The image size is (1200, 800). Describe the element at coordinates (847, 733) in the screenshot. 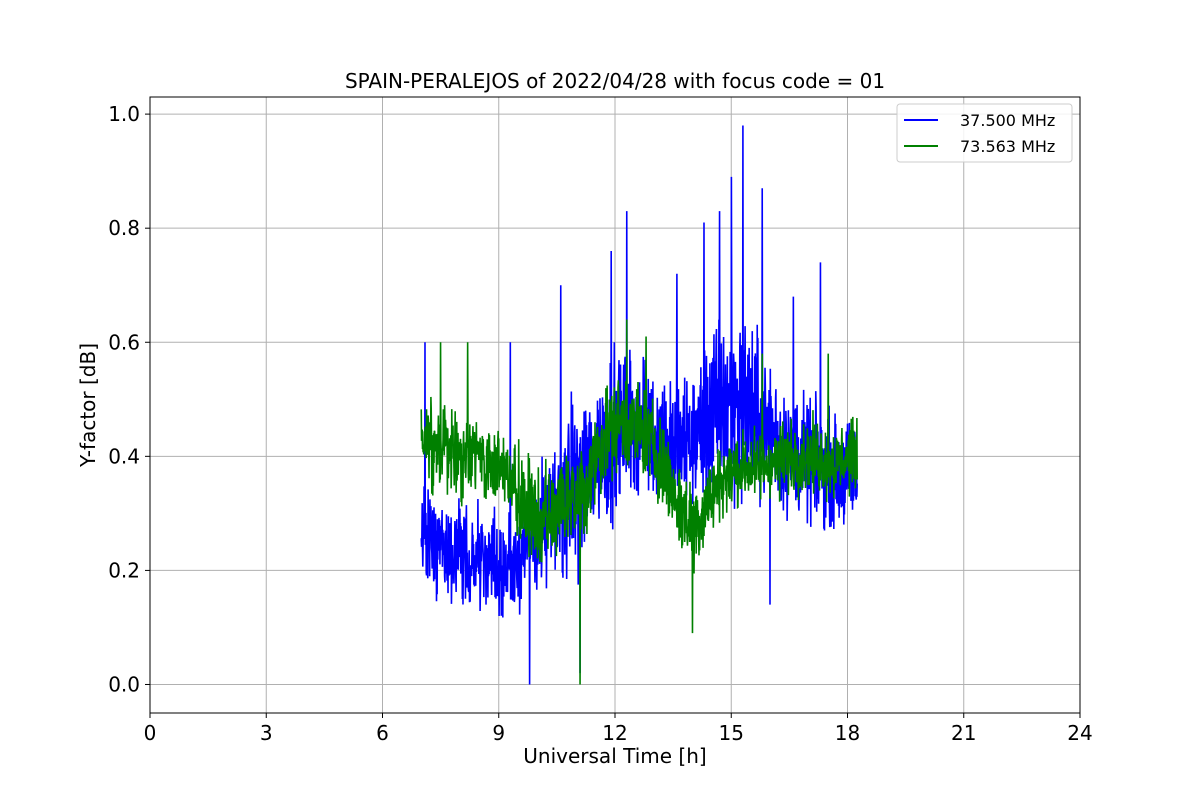

I see `x-tick-label: 18` at that location.